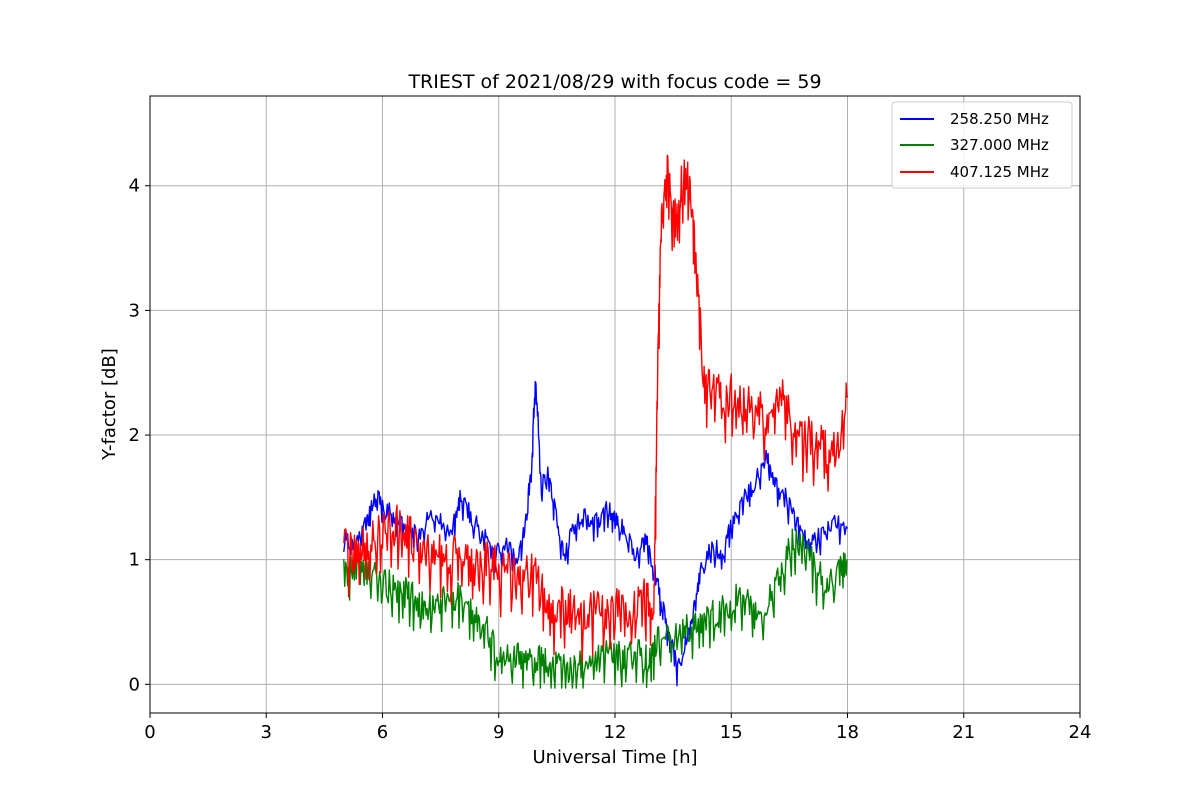  Describe the element at coordinates (999, 172) in the screenshot. I see `legend-label-407: 407.125 MHz` at that location.